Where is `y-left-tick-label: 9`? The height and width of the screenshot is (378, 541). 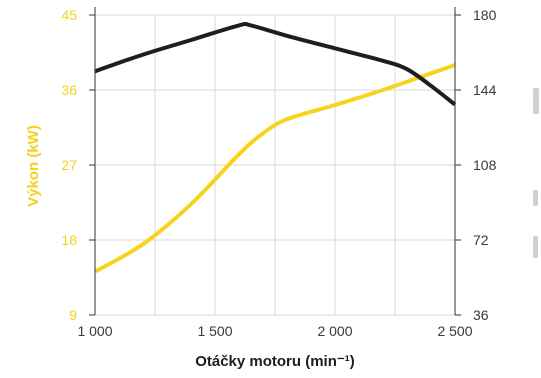 y-left-tick-label: 9 is located at coordinates (73, 315).